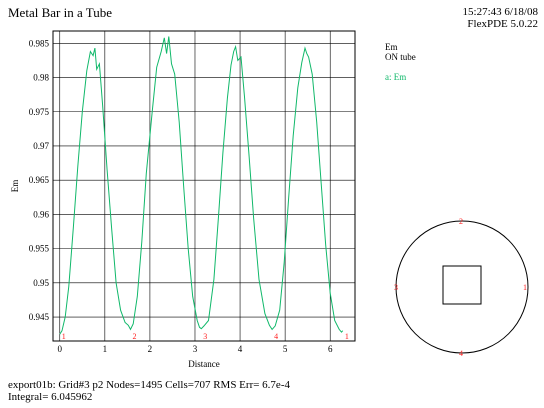 This screenshot has height=408, width=544. What do you see at coordinates (15, 186) in the screenshot?
I see `y-axis-label: Em` at bounding box center [15, 186].